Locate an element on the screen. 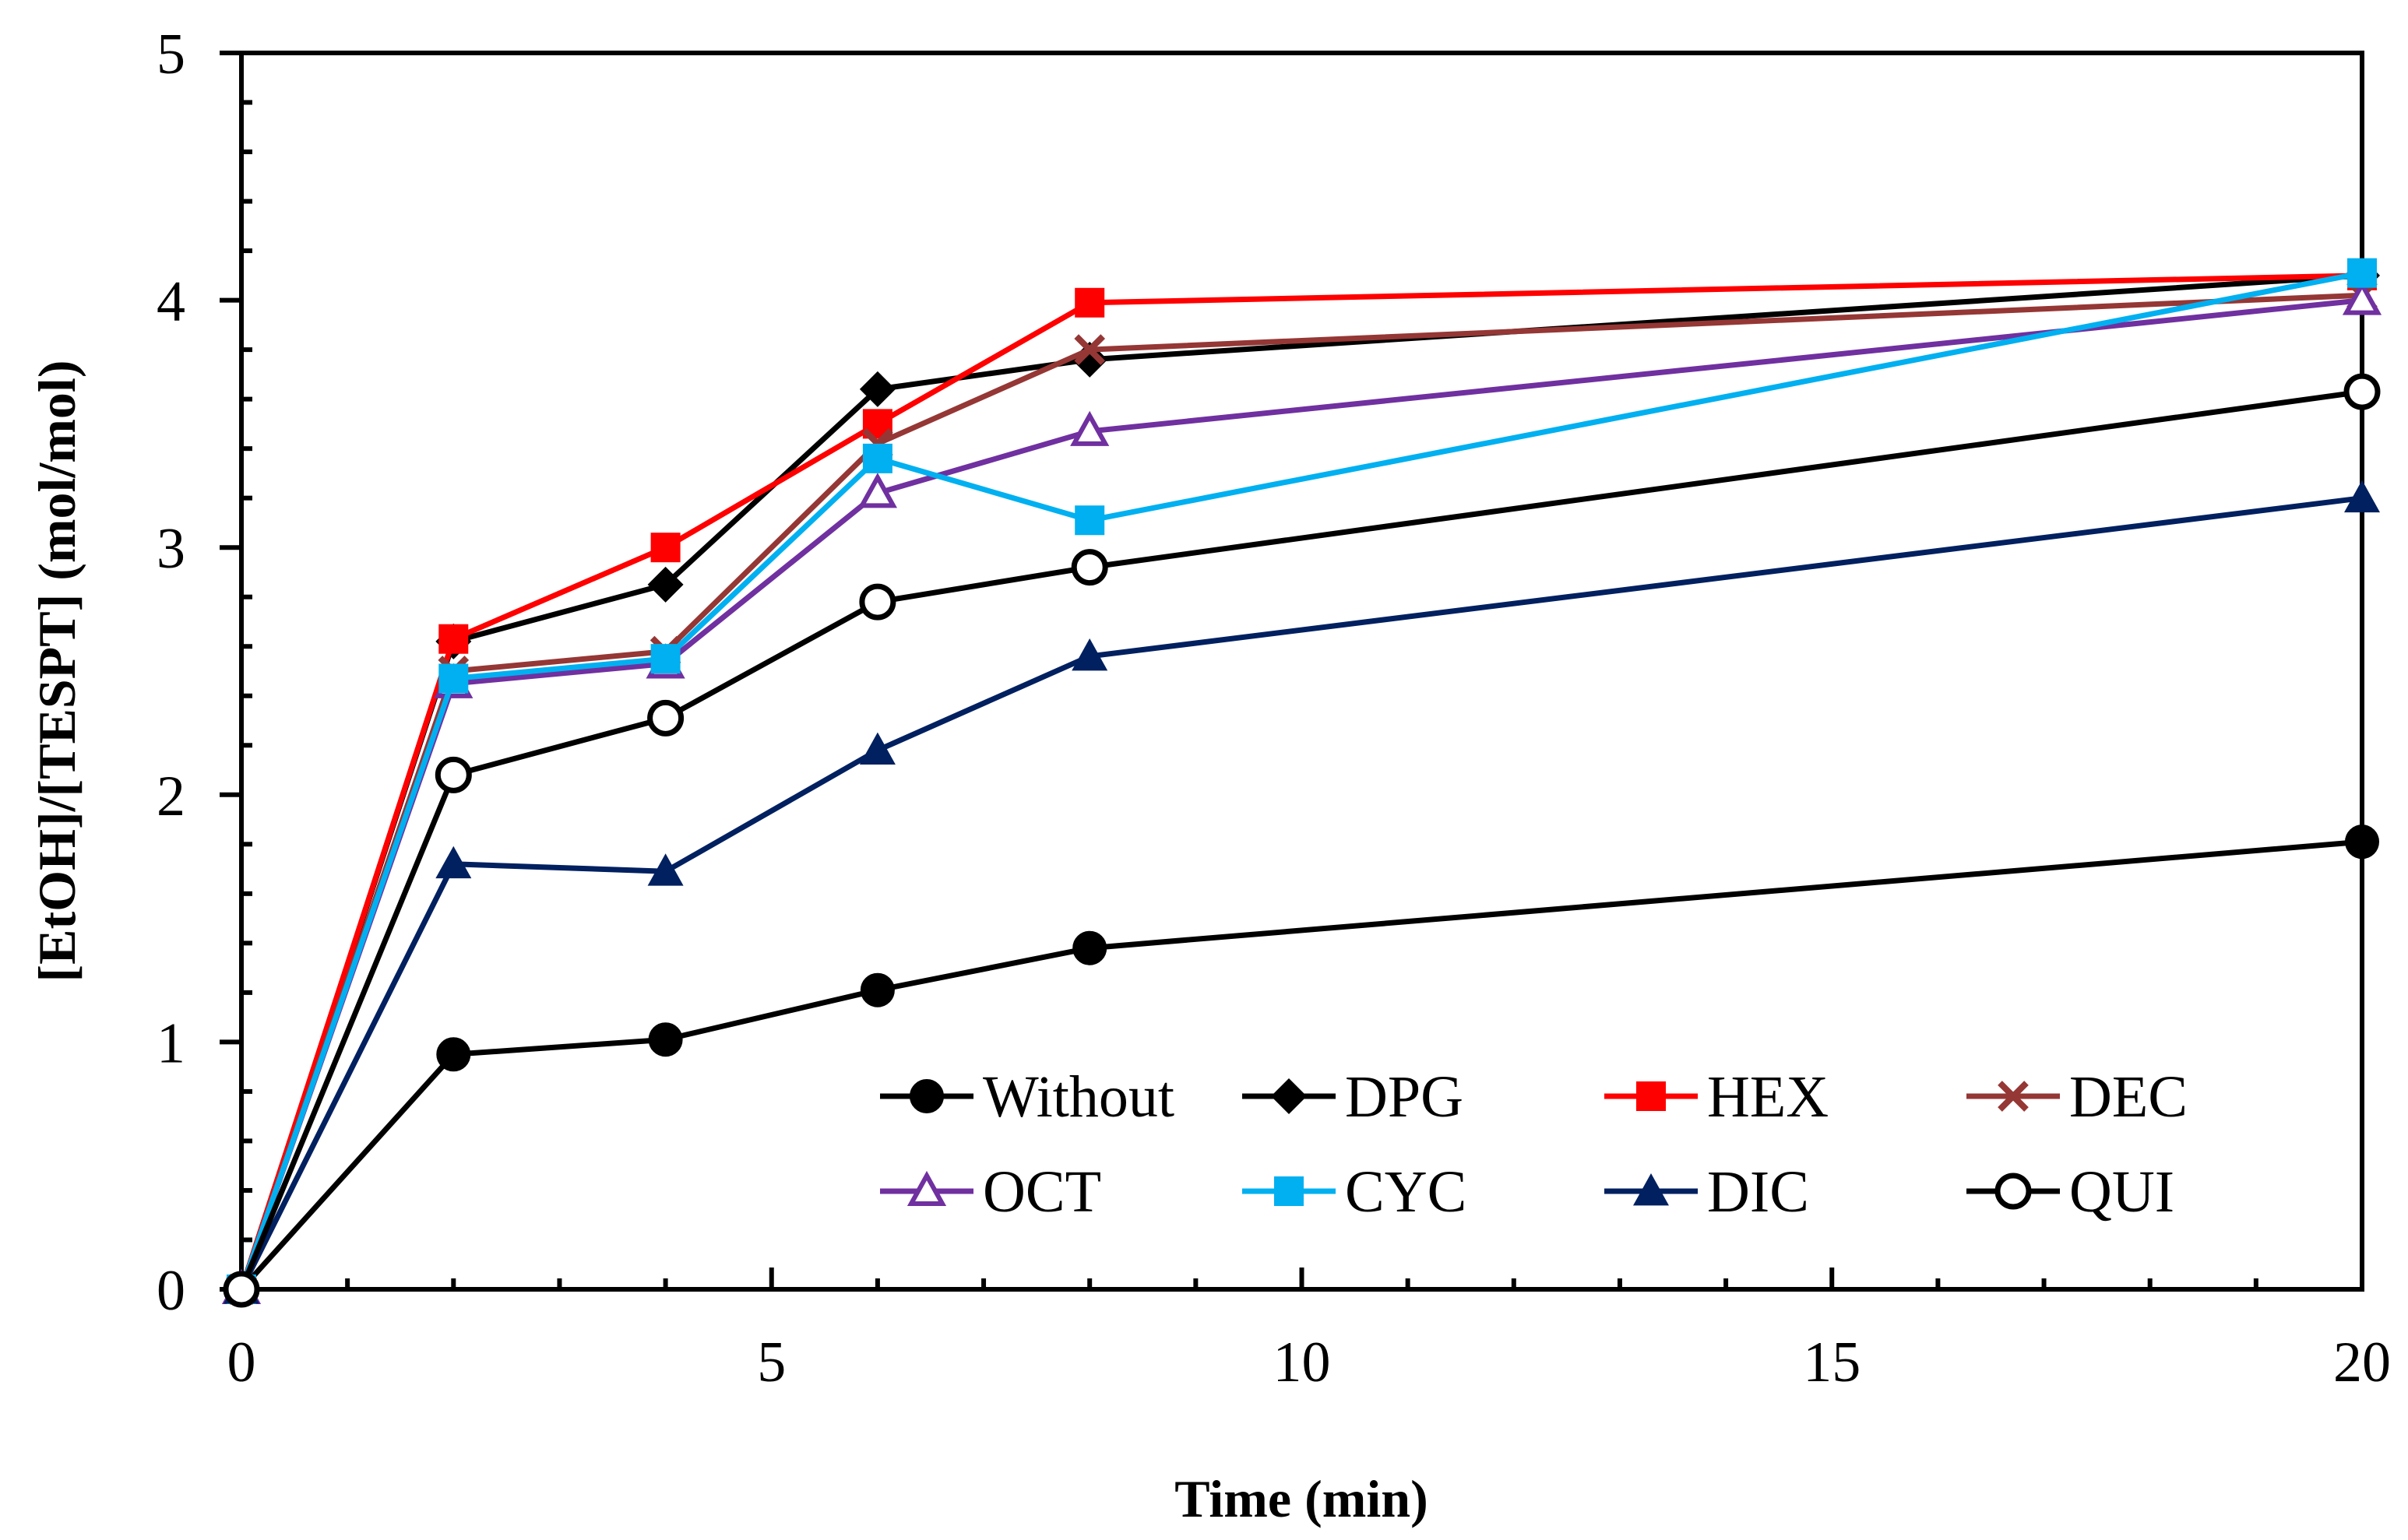 This screenshot has height=1540, width=2408. legend-item-dic: DIC is located at coordinates (1706, 1192).